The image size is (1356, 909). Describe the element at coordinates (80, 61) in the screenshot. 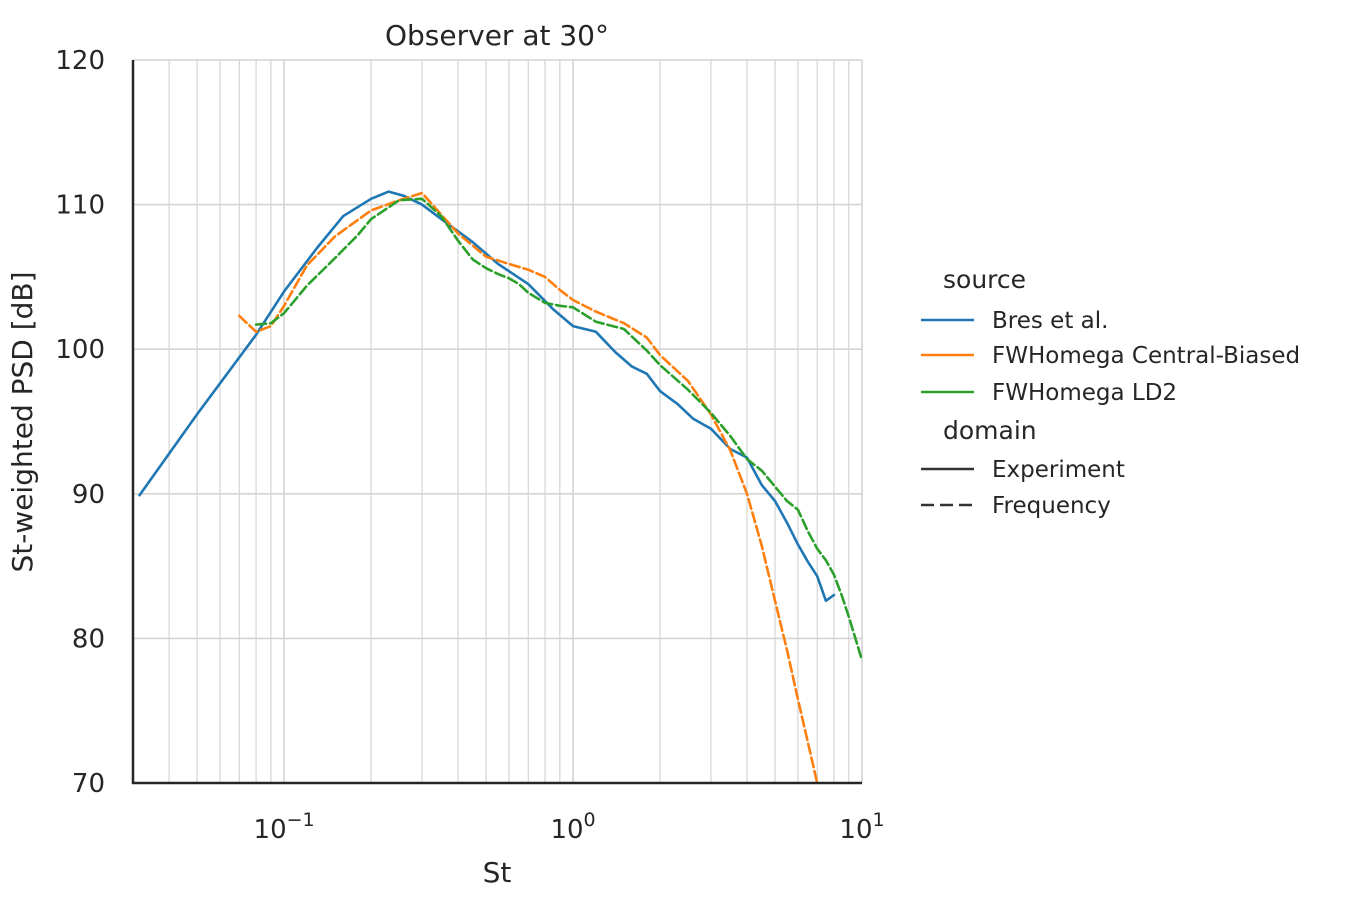

I see `y-tick-label: 120` at that location.